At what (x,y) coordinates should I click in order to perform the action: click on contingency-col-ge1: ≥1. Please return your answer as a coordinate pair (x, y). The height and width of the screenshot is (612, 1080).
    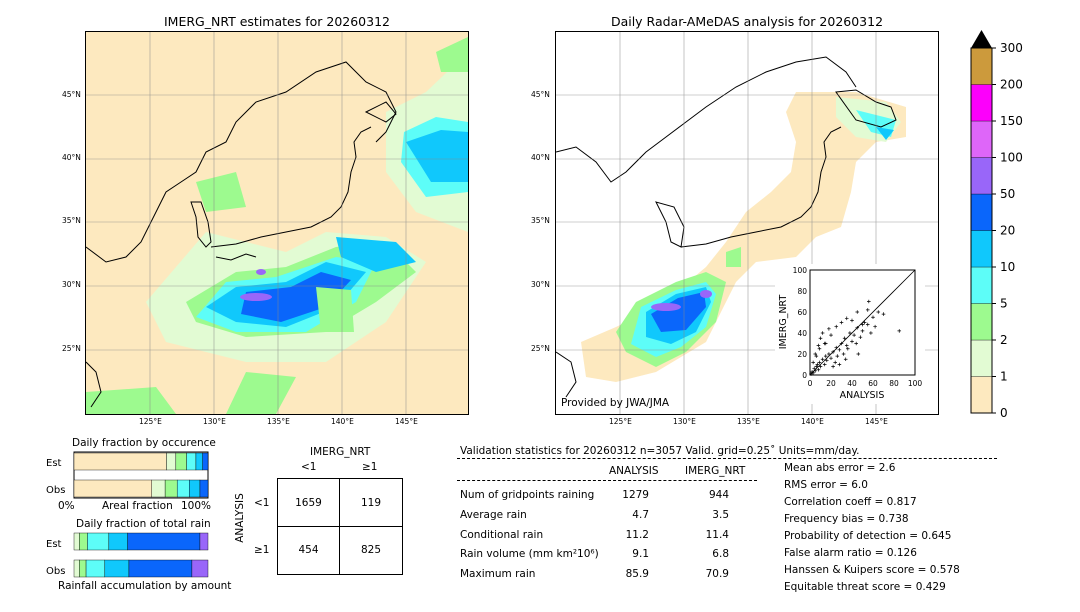
    Looking at the image, I should click on (370, 467).